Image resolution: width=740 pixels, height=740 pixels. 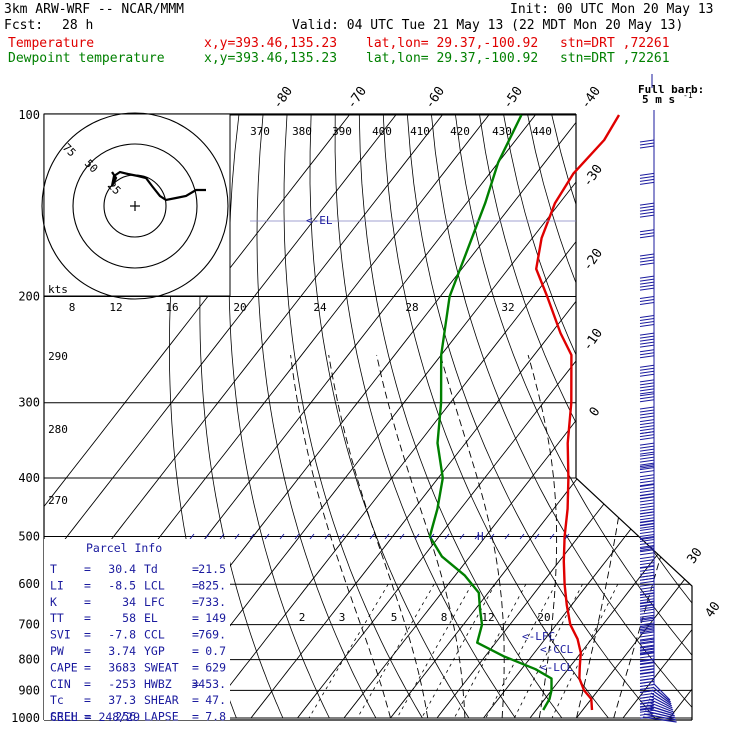 What do you see at coordinates (129, 618) in the screenshot?
I see `parcel-value: 58` at bounding box center [129, 618].